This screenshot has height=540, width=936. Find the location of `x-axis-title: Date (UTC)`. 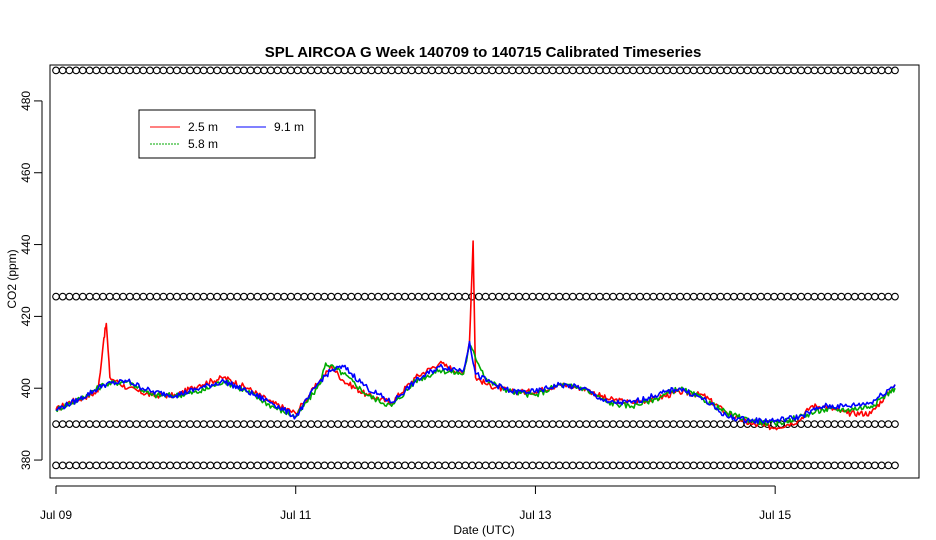

x-axis-title: Date (UTC) is located at coordinates (483, 530).